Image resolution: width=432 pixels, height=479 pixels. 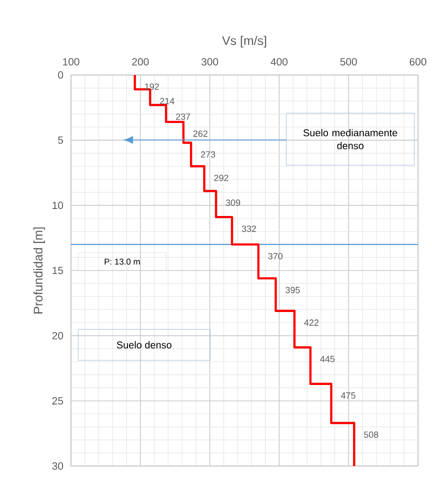 I want to click on data-label: 273, so click(x=208, y=154).